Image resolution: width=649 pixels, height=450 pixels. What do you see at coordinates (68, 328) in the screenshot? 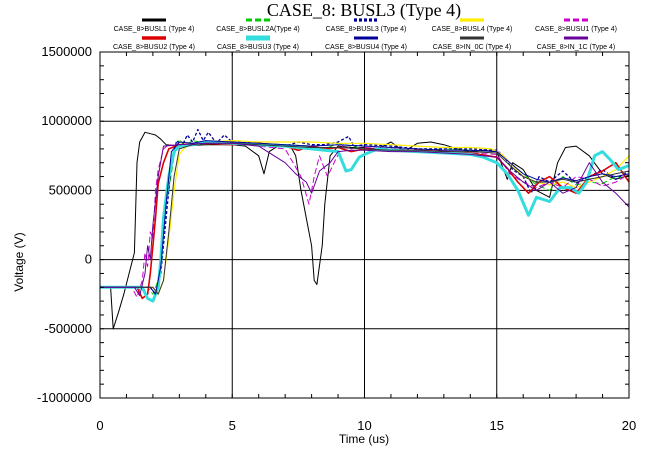
I see `y-tick-label: -500000` at bounding box center [68, 328].